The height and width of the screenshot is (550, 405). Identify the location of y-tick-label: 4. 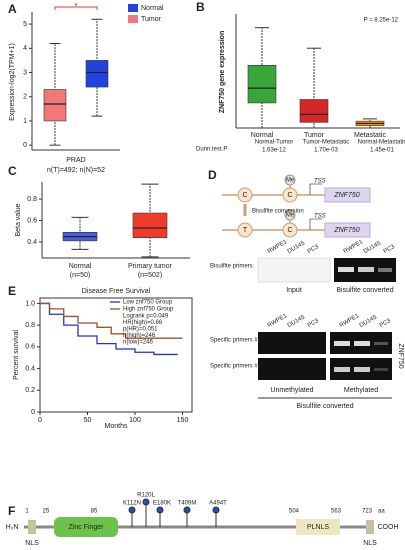
(25, 48).